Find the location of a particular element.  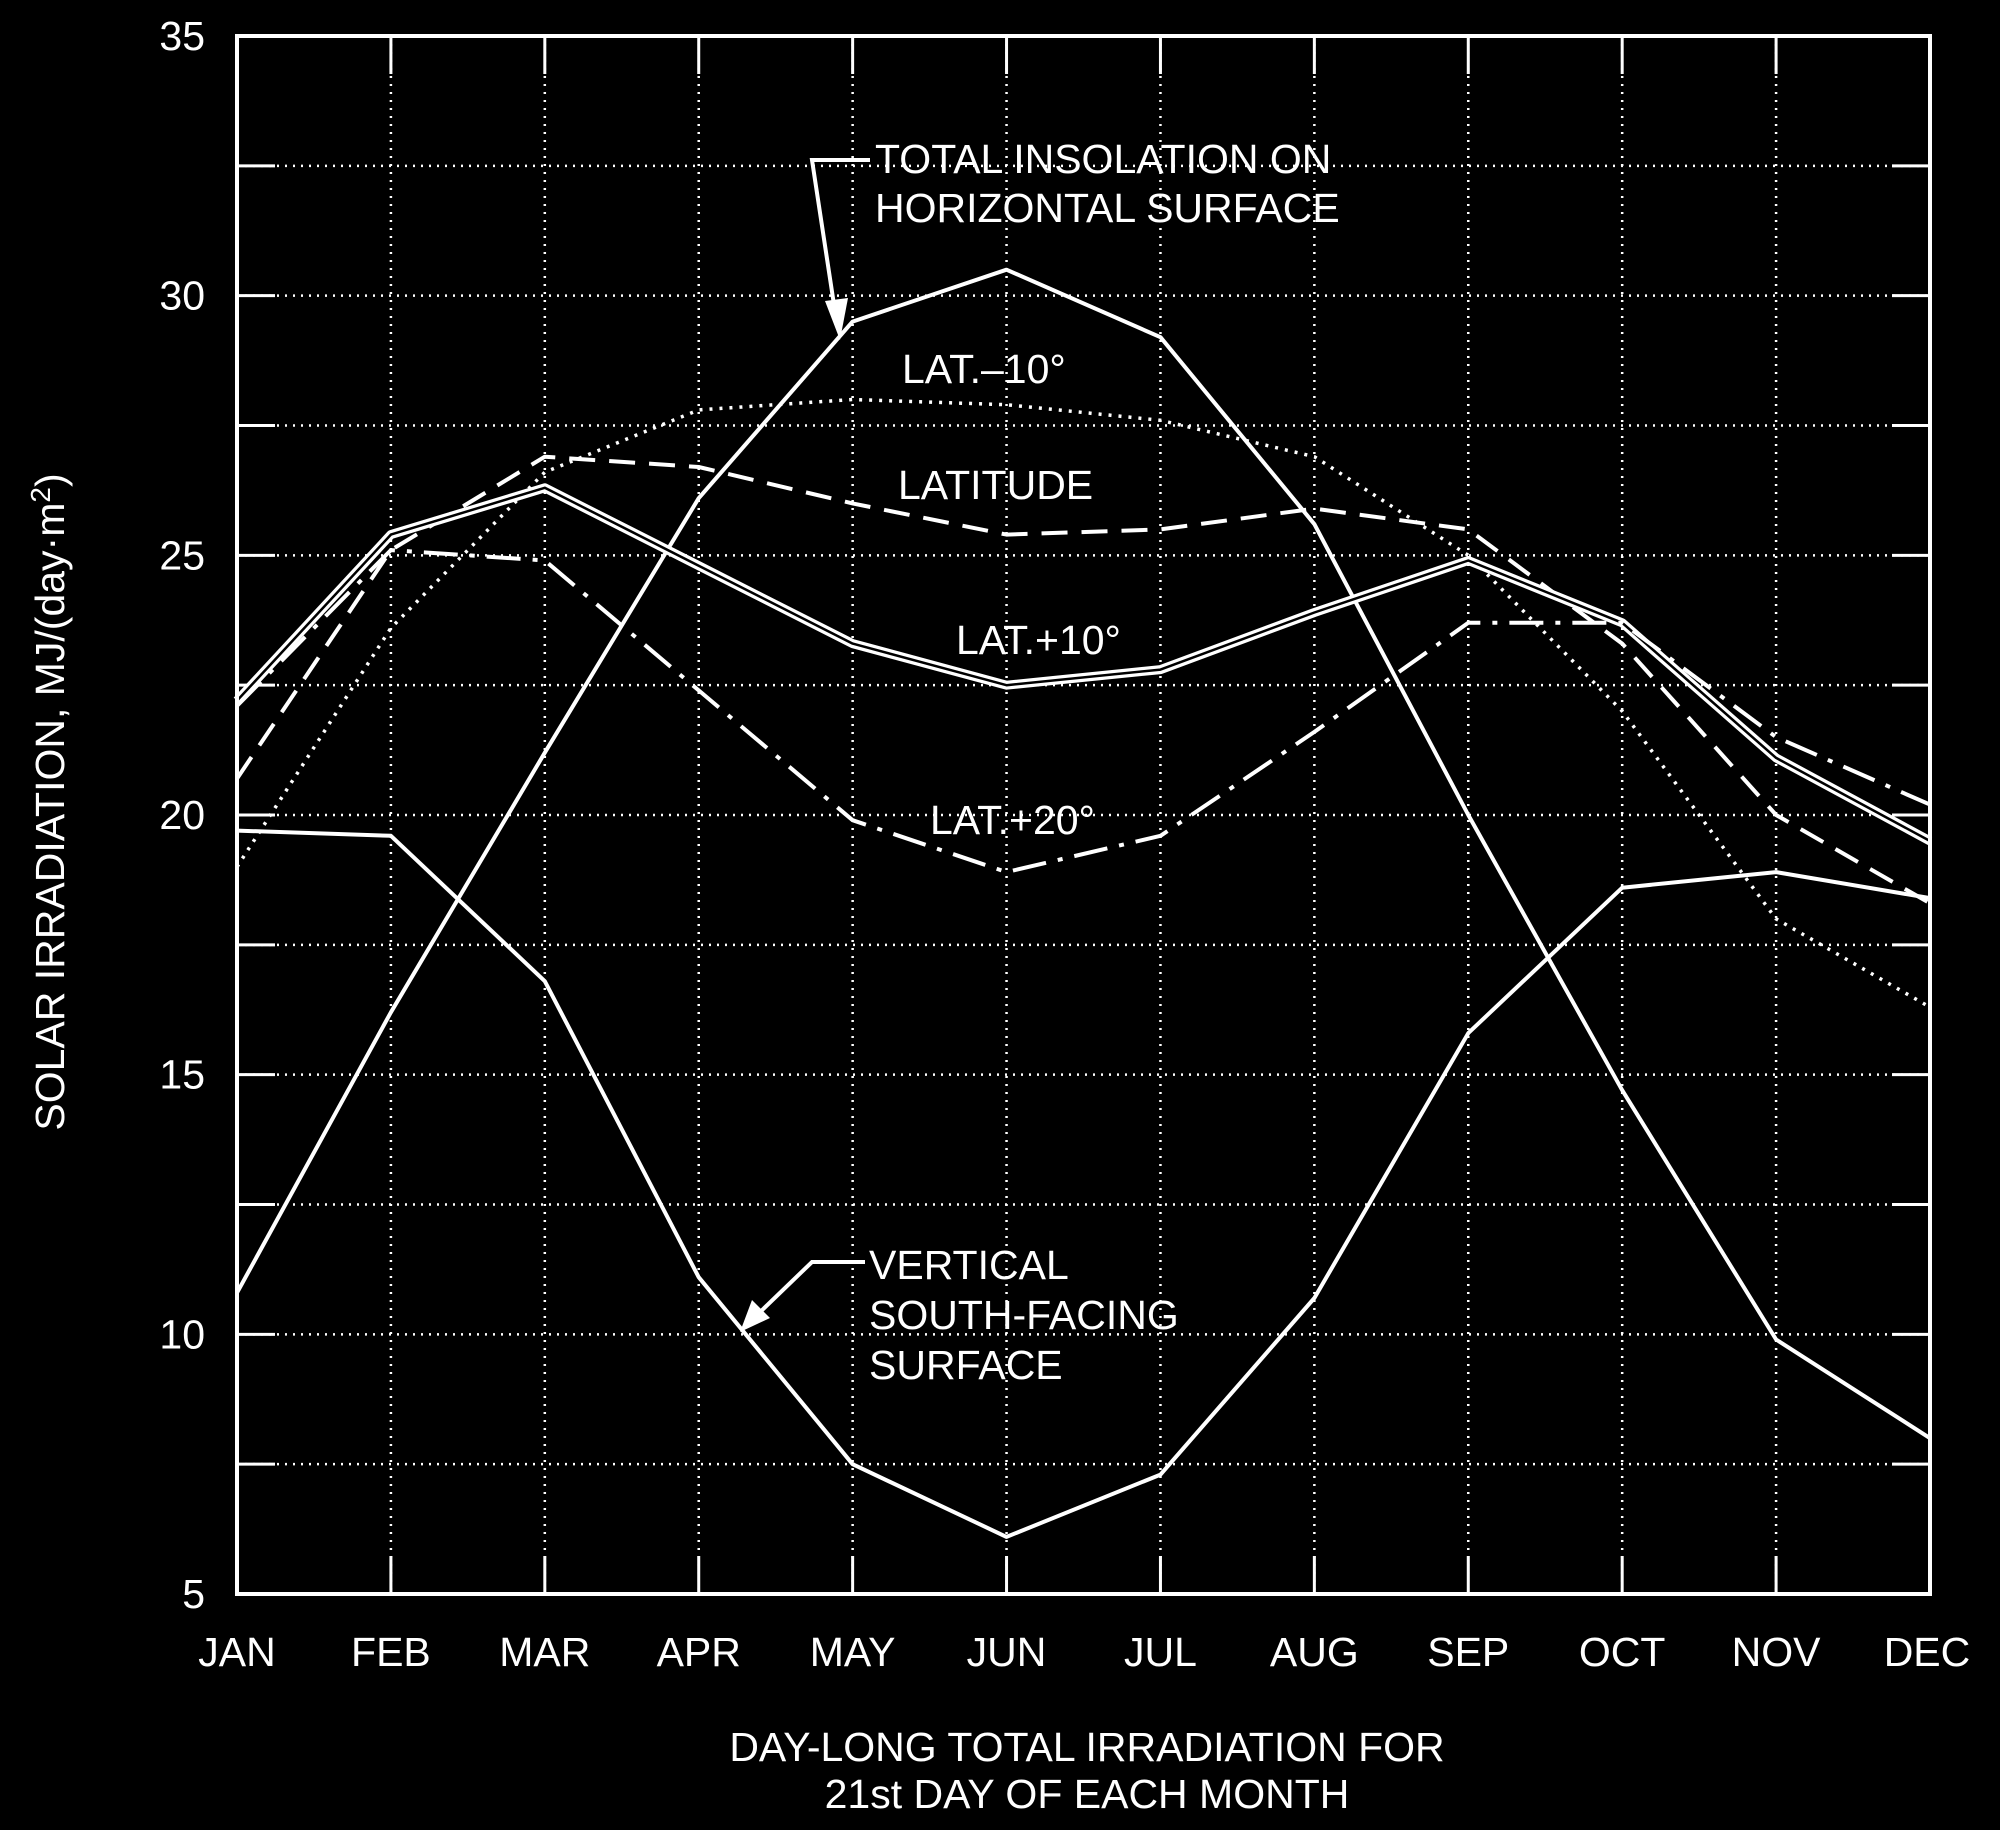

y-axis-title: SOLAR IRRADIATION, MJ/(day·m2) is located at coordinates (49, 801).